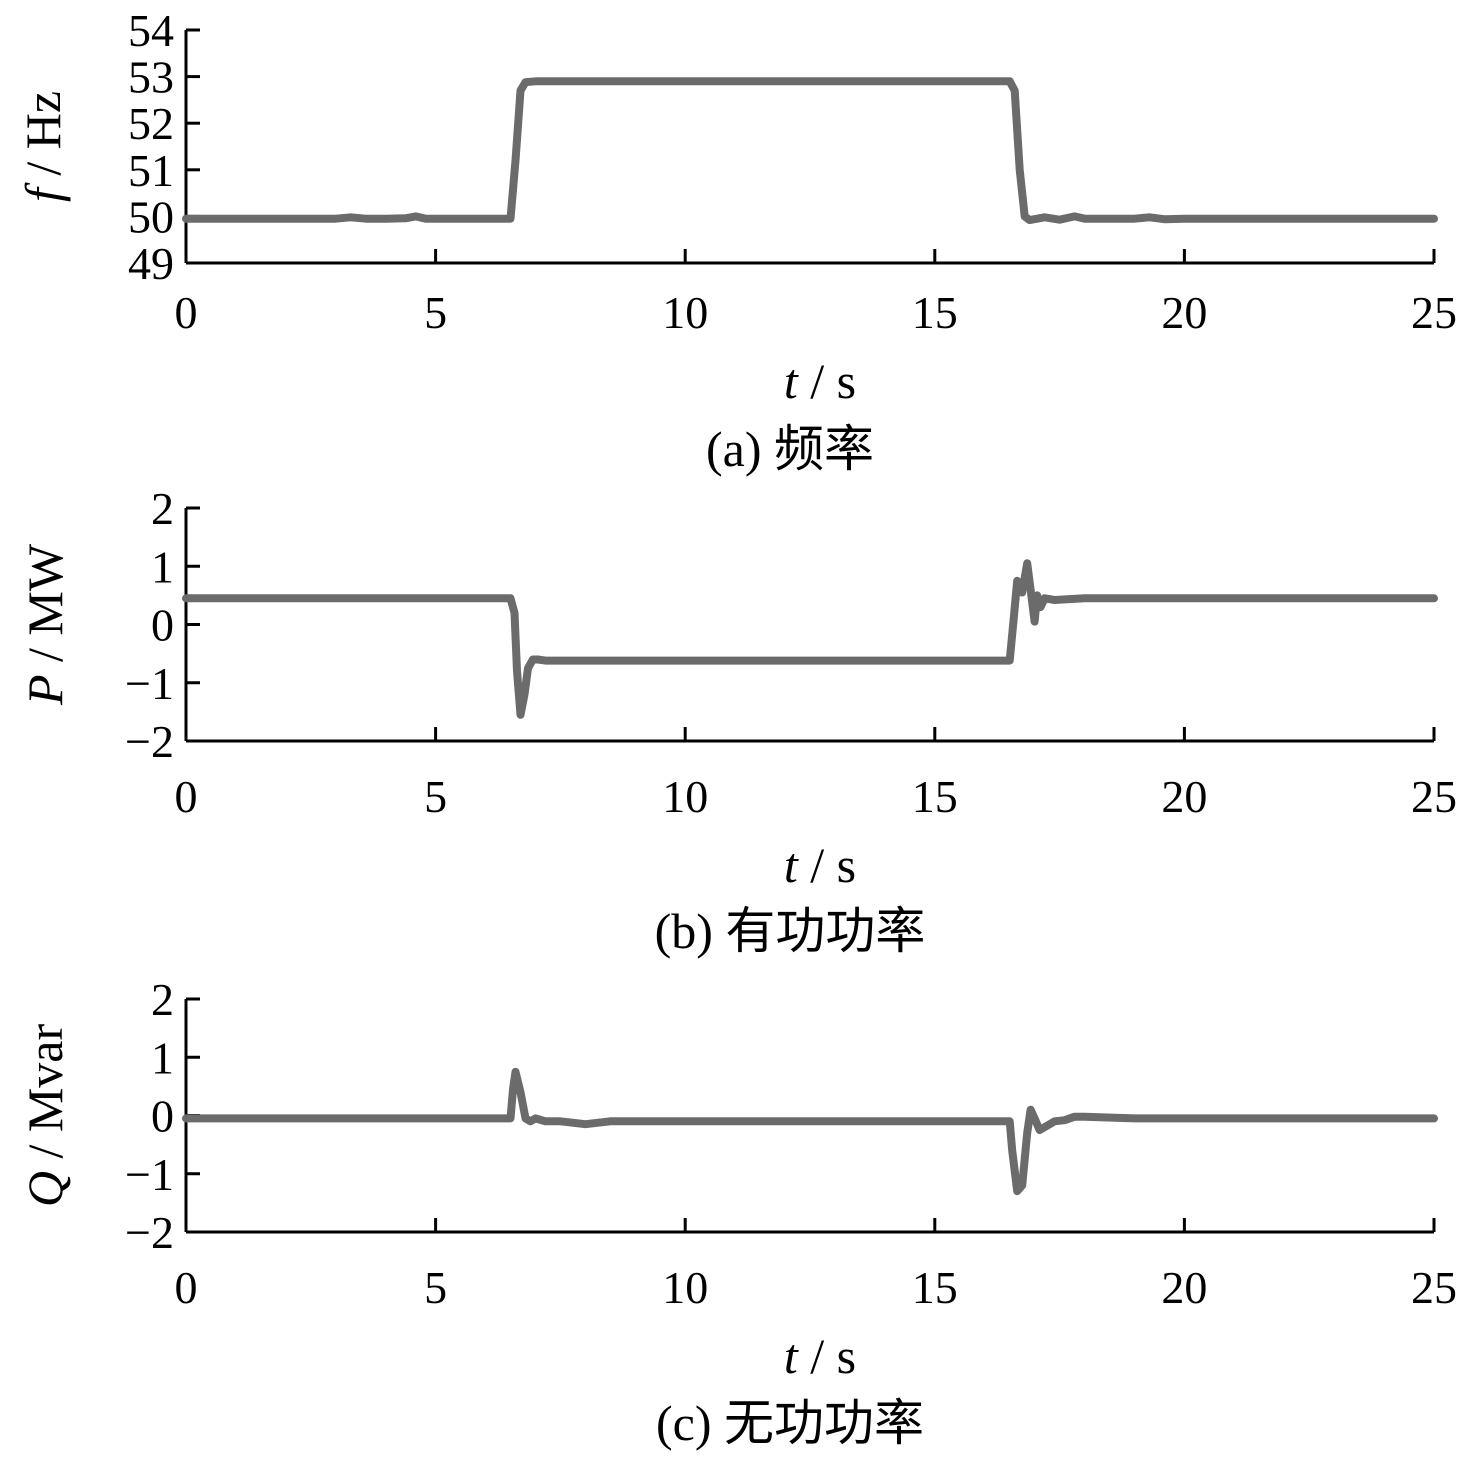 The width and height of the screenshot is (1466, 1467). What do you see at coordinates (151, 77) in the screenshot?
I see `y-tick-label: 53` at bounding box center [151, 77].